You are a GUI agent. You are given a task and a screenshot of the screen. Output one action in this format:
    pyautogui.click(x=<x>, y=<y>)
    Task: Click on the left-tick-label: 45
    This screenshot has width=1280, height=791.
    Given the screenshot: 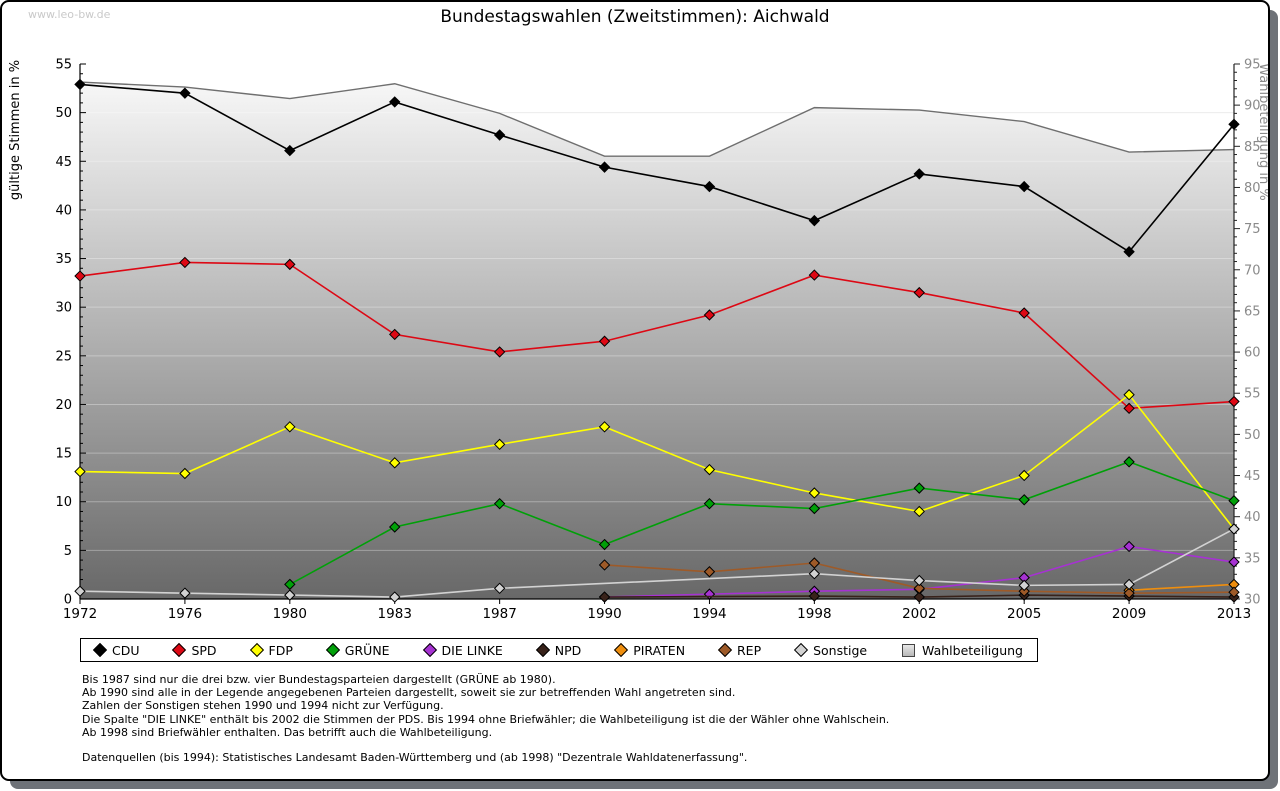 What is the action you would take?
    pyautogui.click(x=63, y=162)
    